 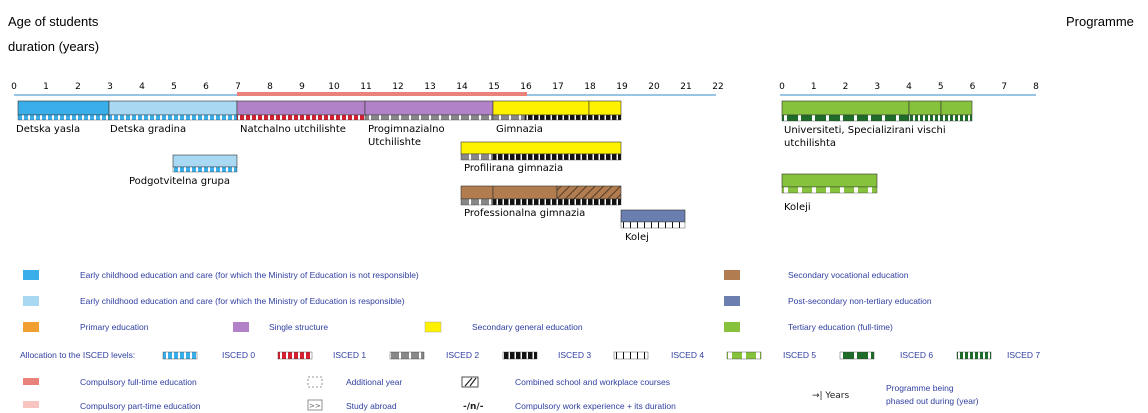 I want to click on legend-sec-general: Secondary general education, so click(x=527, y=327).